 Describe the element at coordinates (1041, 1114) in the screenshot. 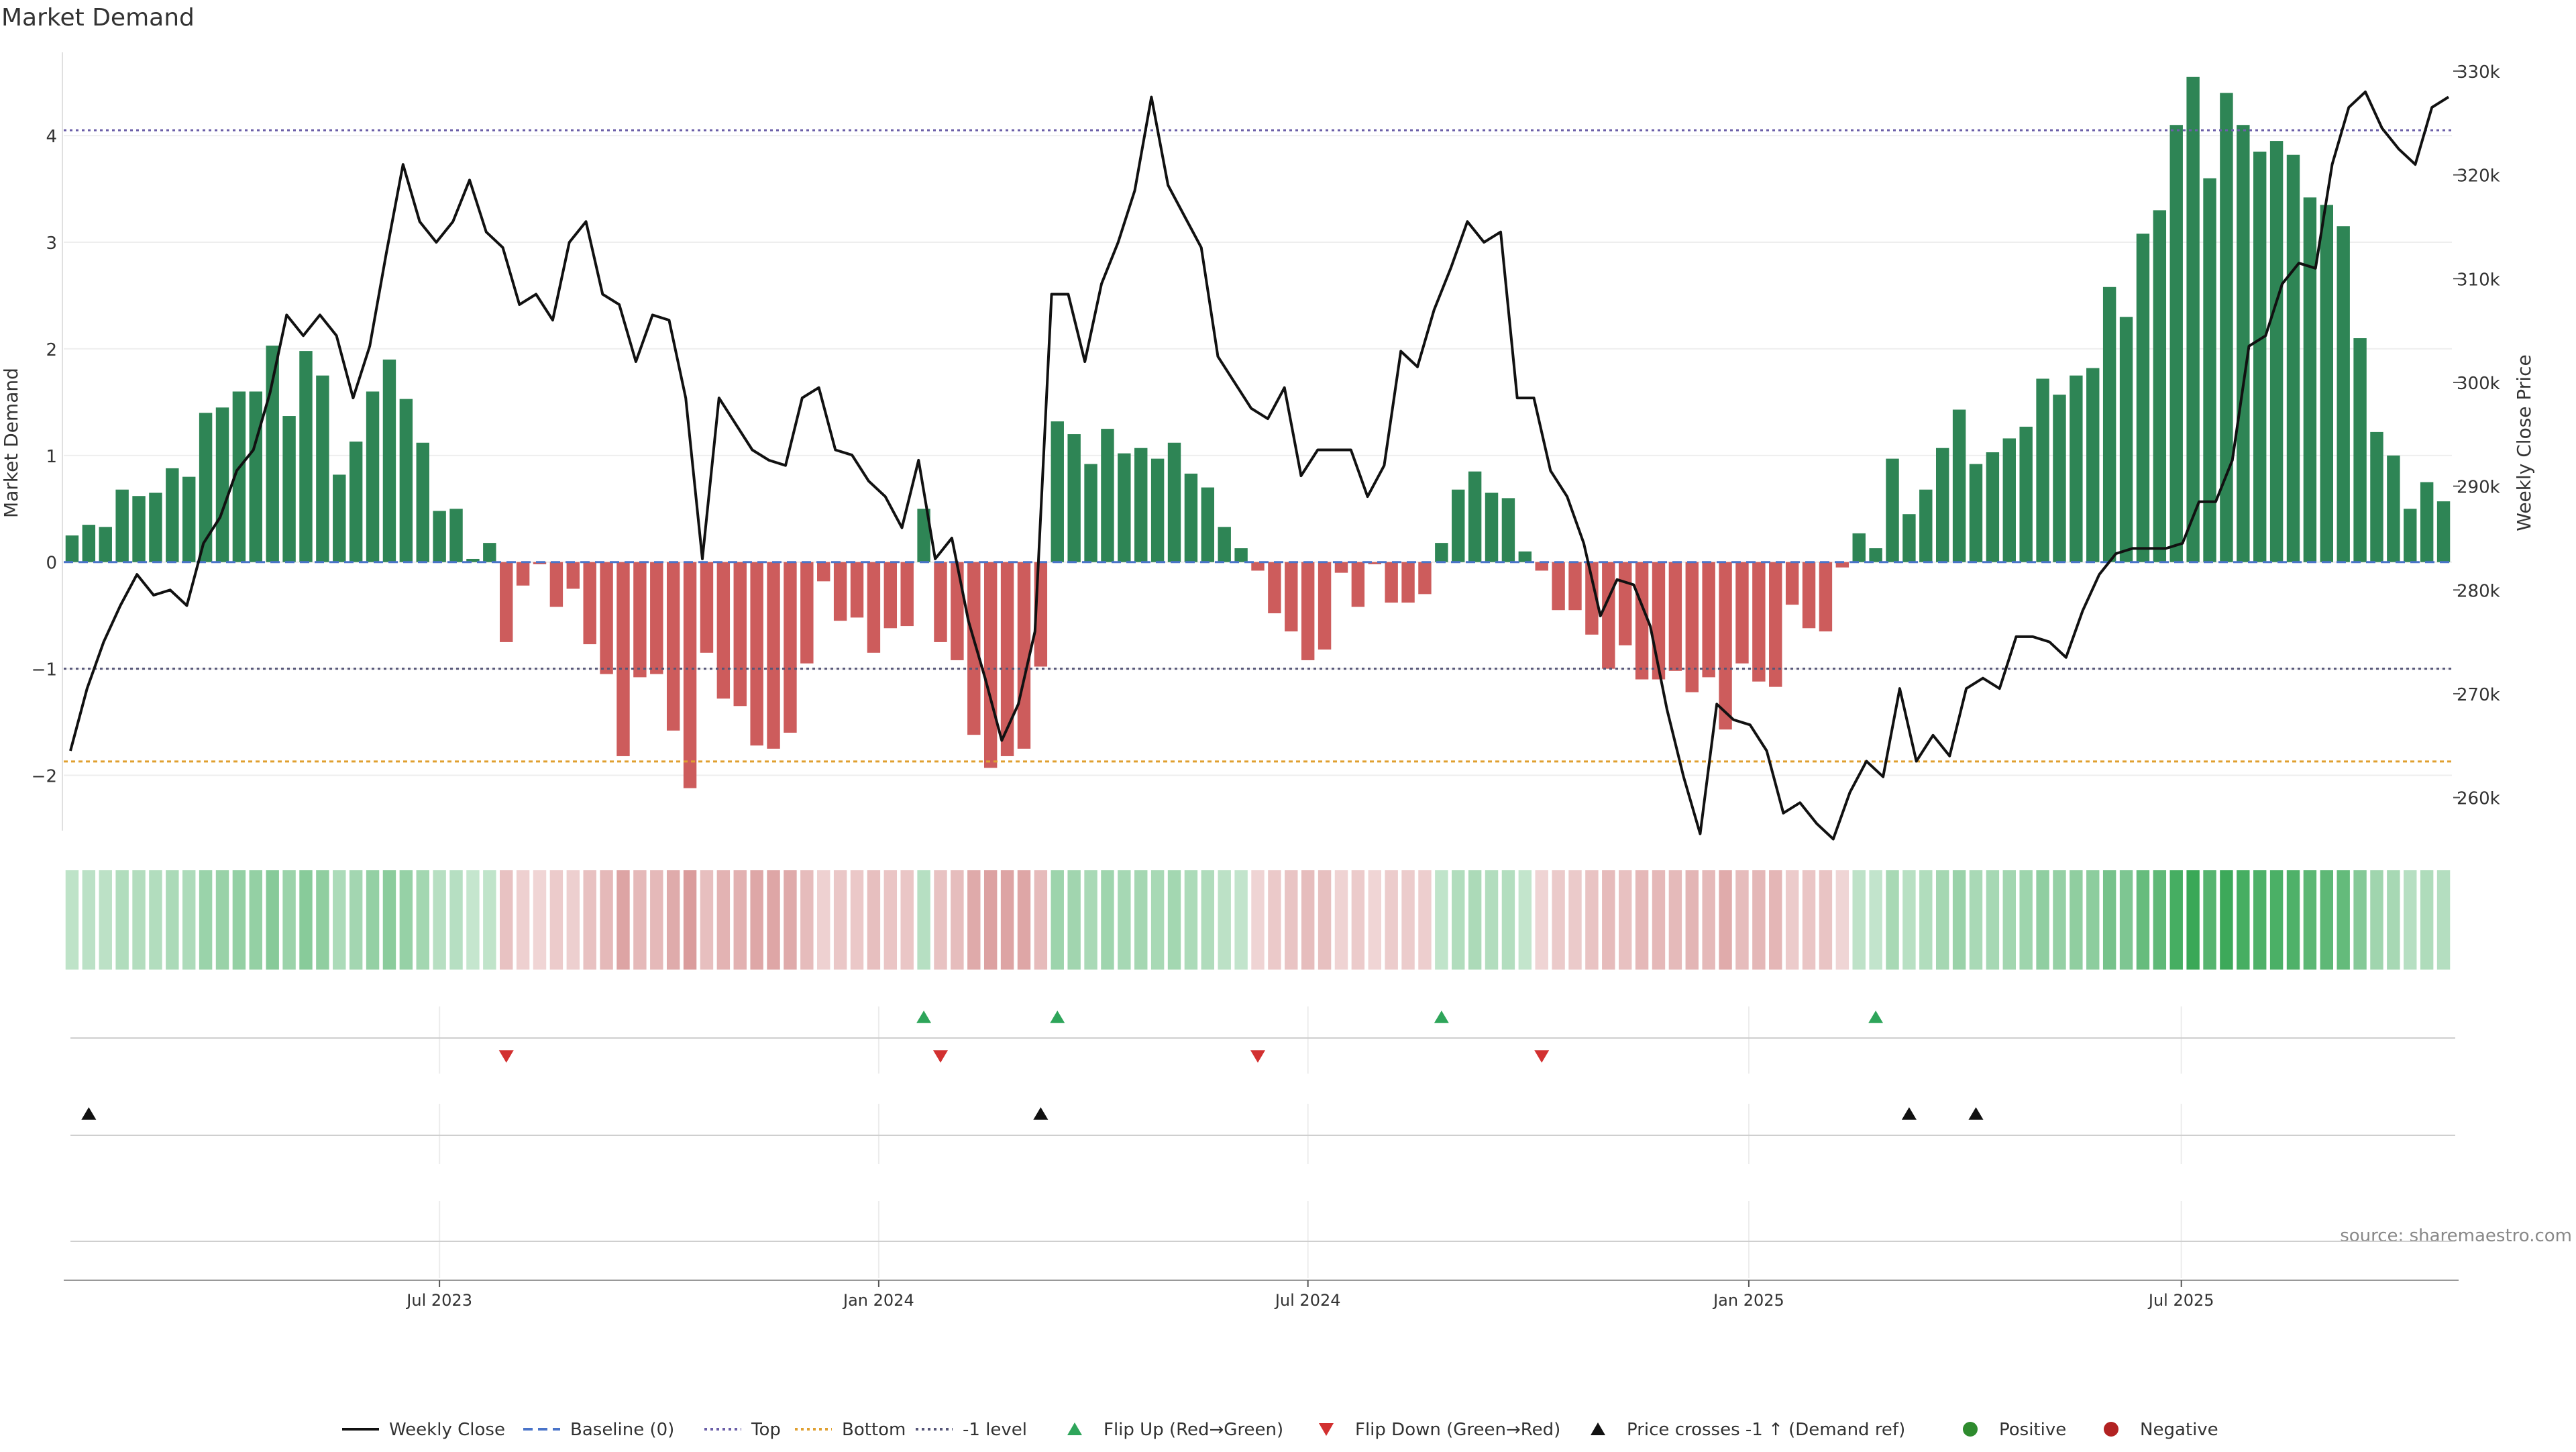

I see `price-cross-marker` at that location.